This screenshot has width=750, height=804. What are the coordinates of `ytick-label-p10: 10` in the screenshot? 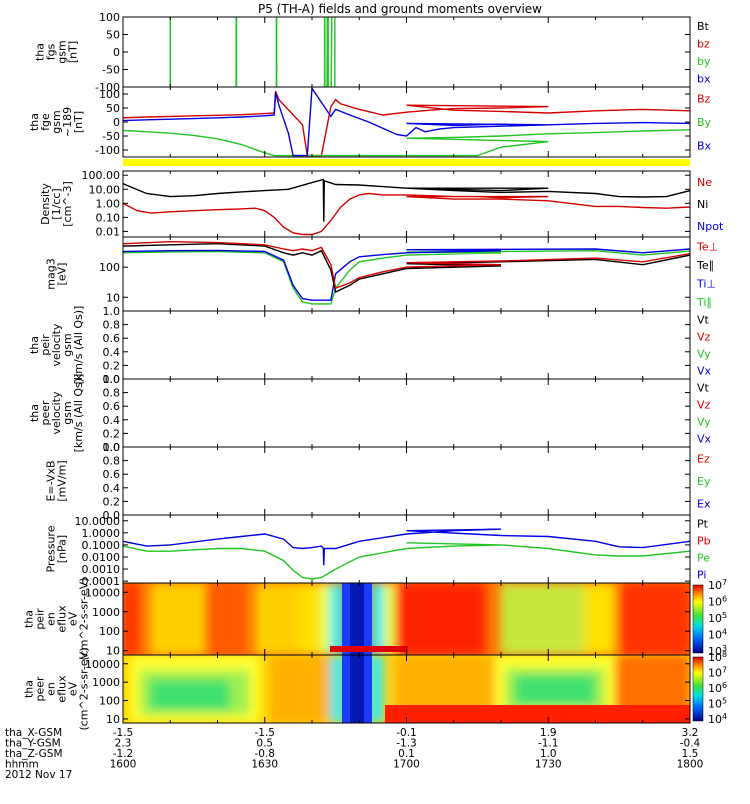 It's located at (113, 719).